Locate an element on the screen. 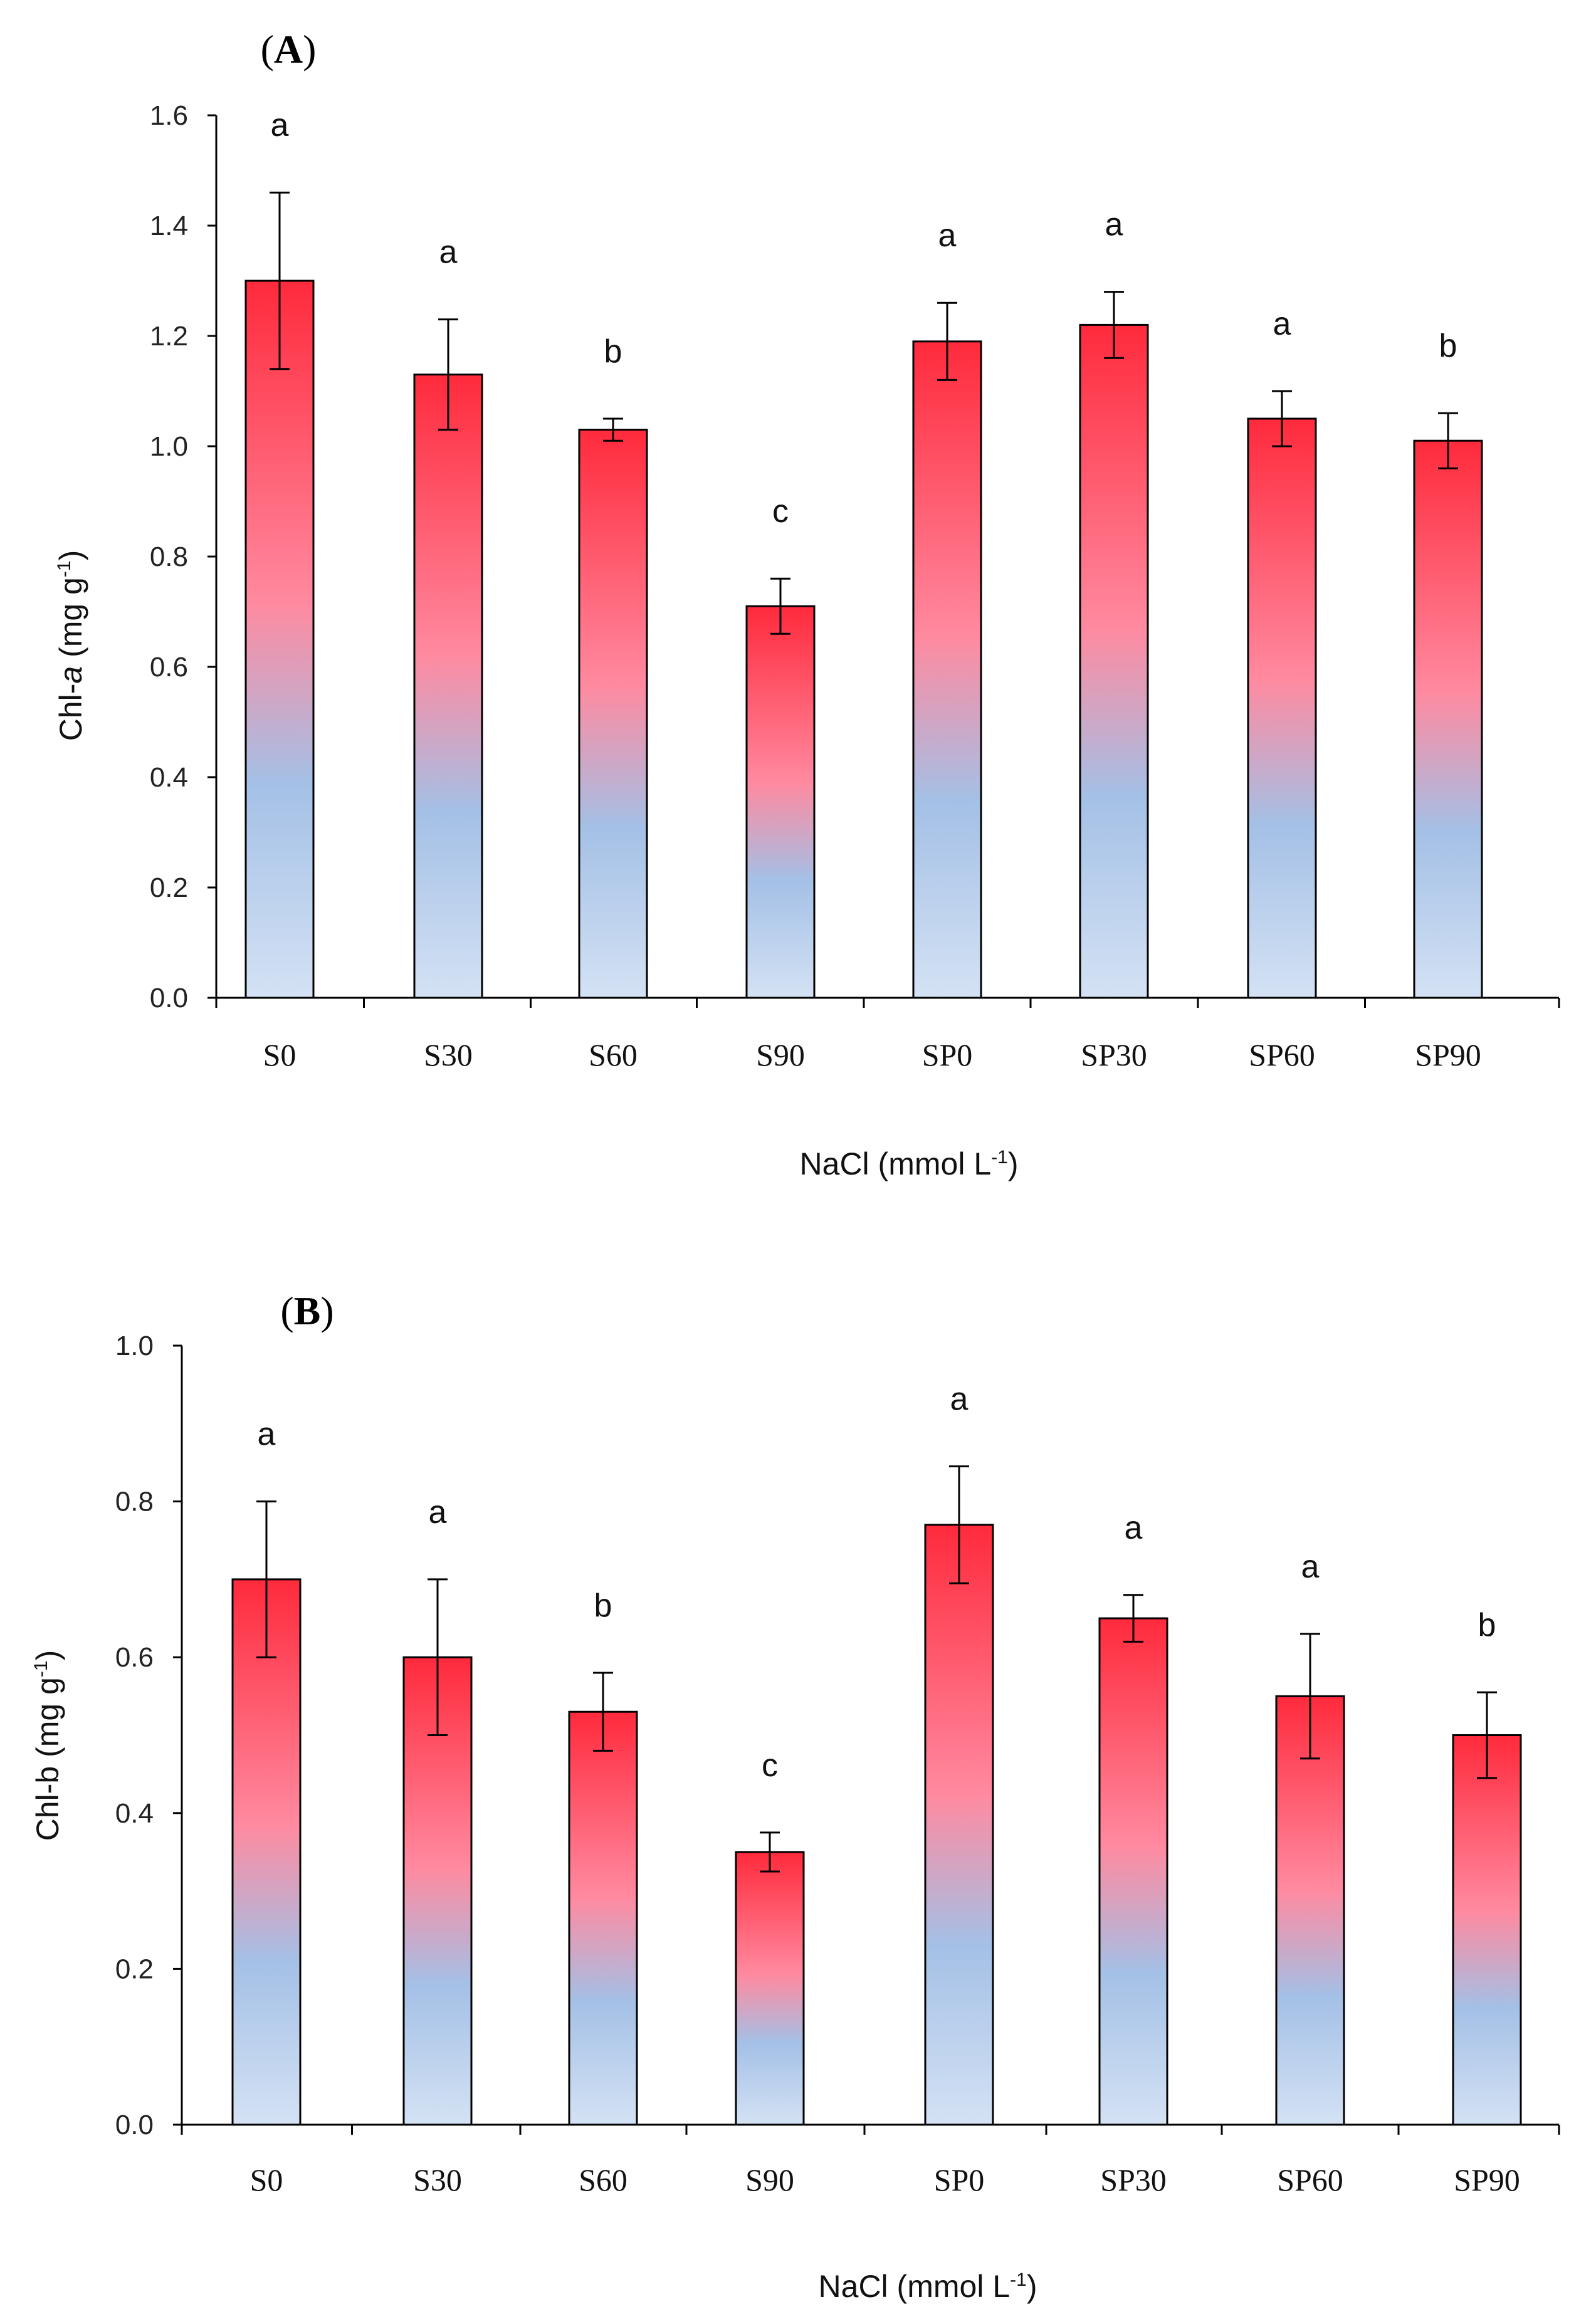  significance-letter-a-SP30: a is located at coordinates (1114, 225).